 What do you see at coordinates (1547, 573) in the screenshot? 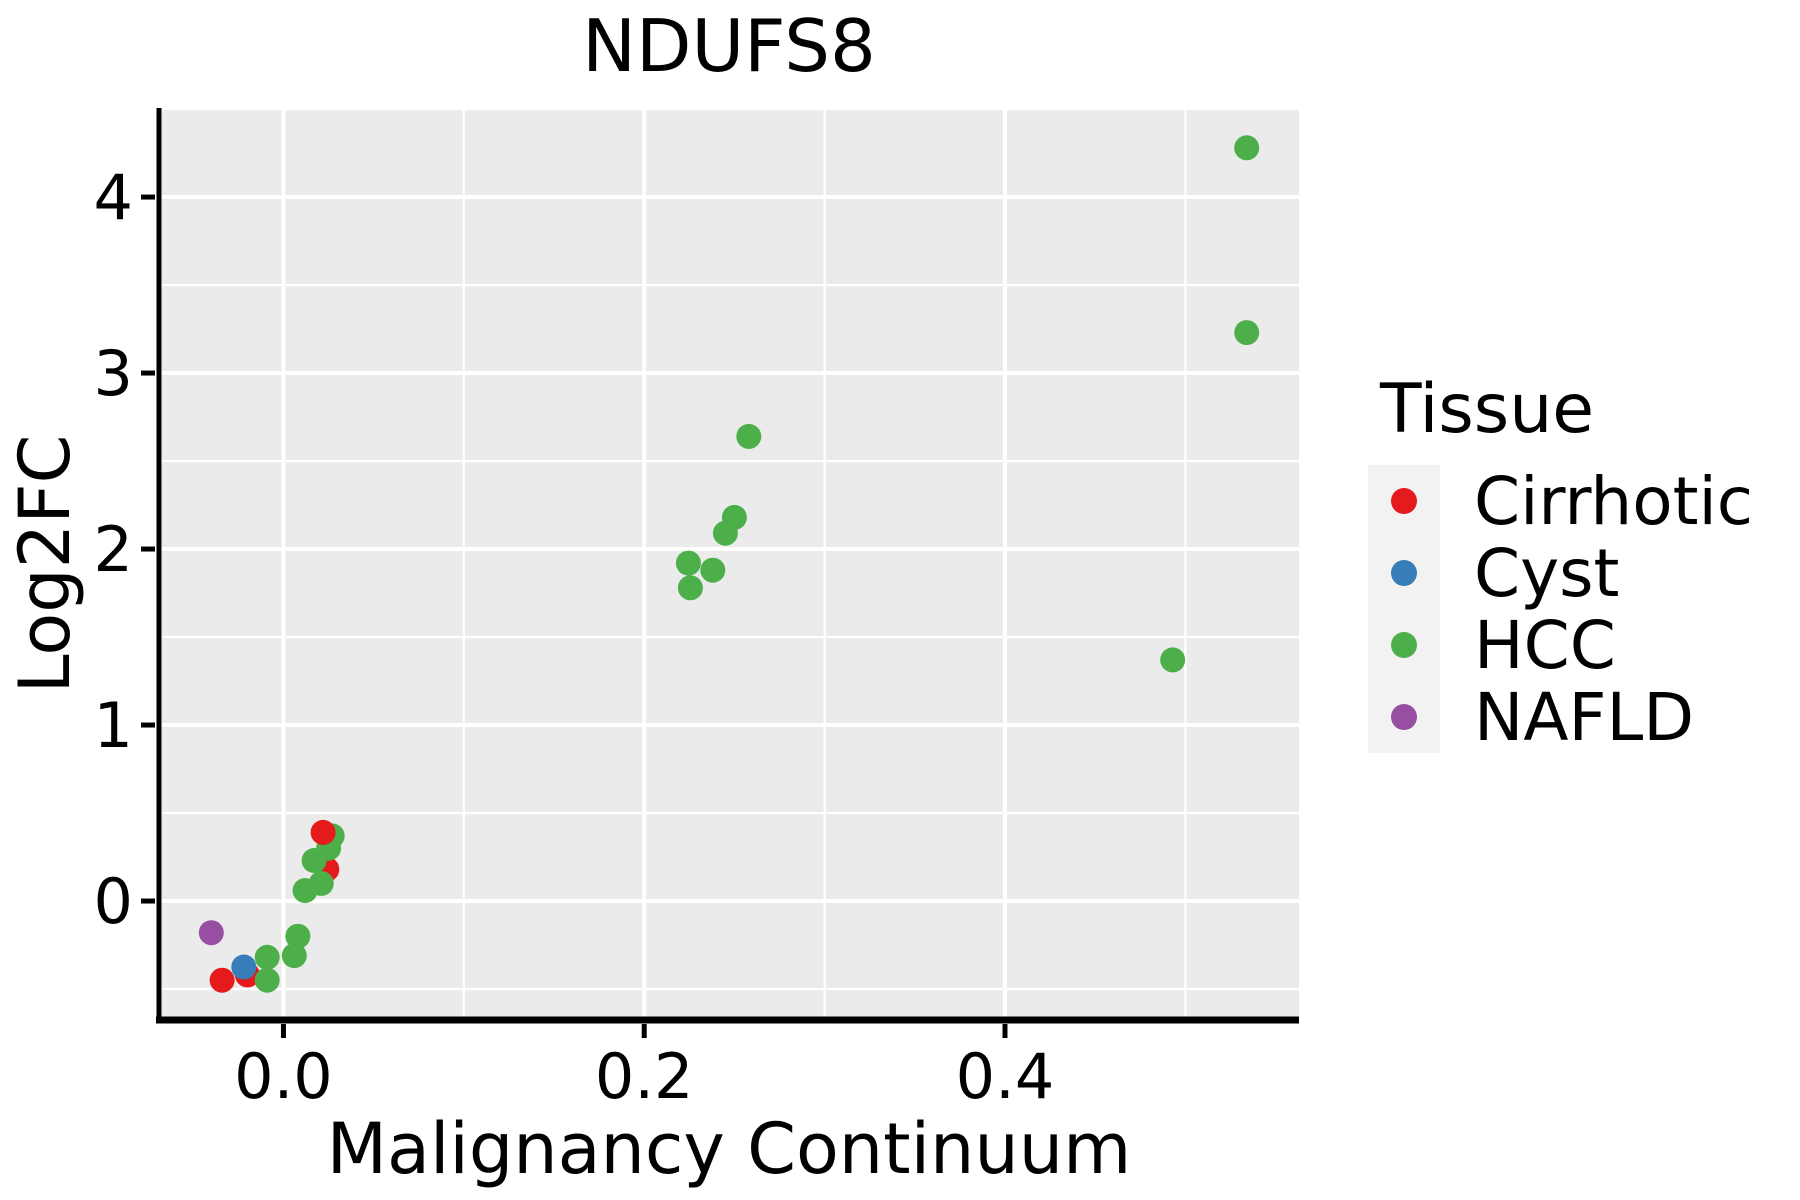
I see `legend-label-cyst: Cyst` at bounding box center [1547, 573].